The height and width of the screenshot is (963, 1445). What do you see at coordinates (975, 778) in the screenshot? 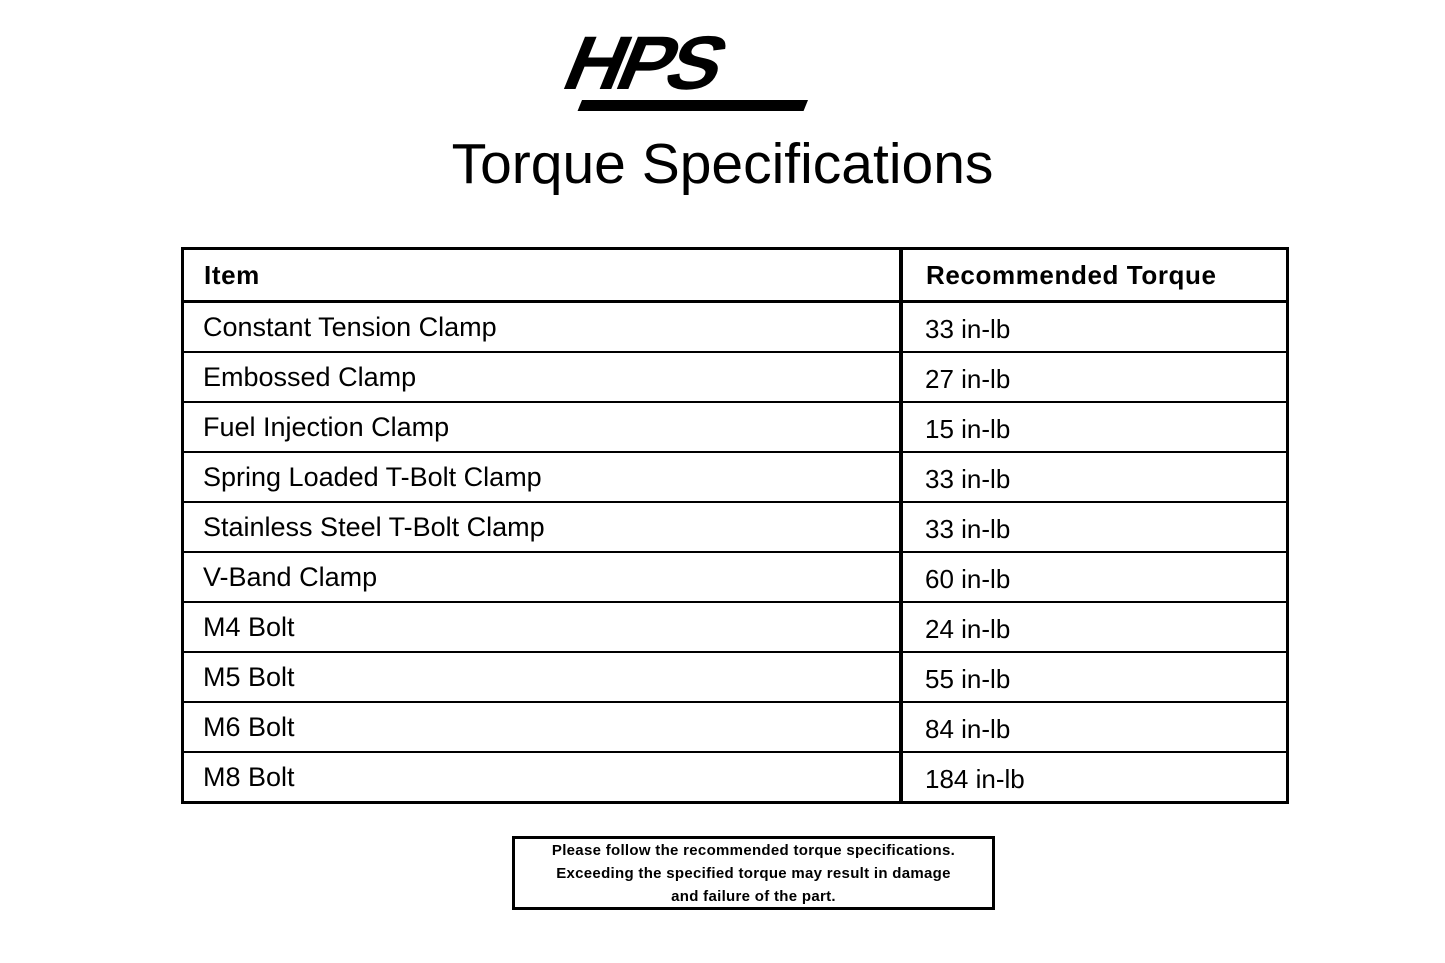
I see `cell-torque: 184 in-lb` at bounding box center [975, 778].